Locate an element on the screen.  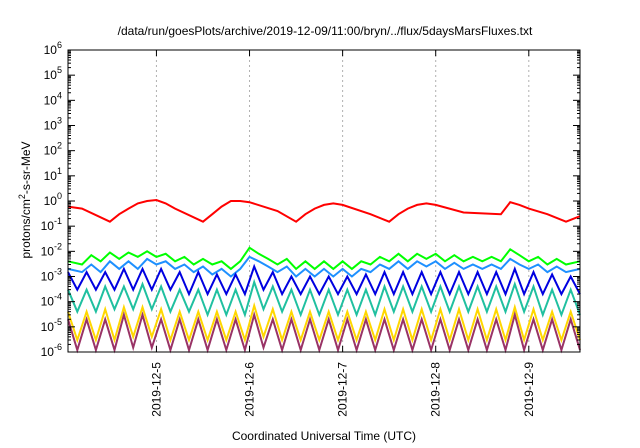
y-tick-exponent: -4 is located at coordinates (58, 297).